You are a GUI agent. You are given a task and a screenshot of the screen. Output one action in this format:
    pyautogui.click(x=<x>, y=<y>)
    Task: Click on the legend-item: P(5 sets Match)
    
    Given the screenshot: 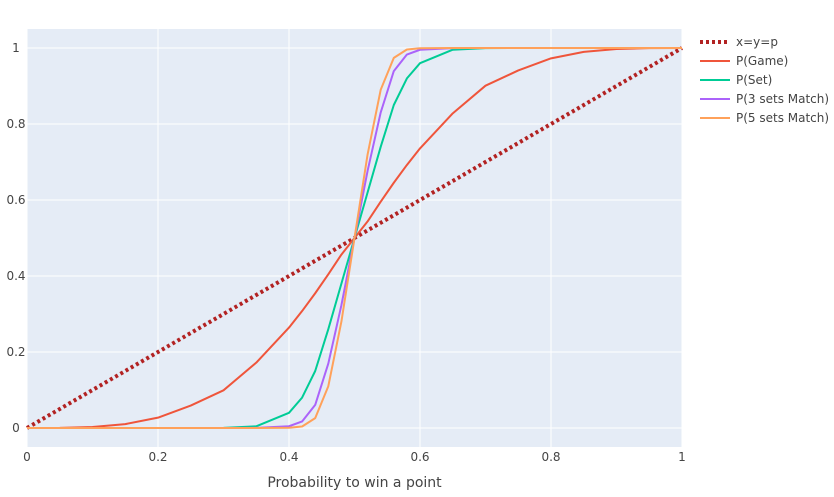 What is the action you would take?
    pyautogui.click(x=764, y=118)
    